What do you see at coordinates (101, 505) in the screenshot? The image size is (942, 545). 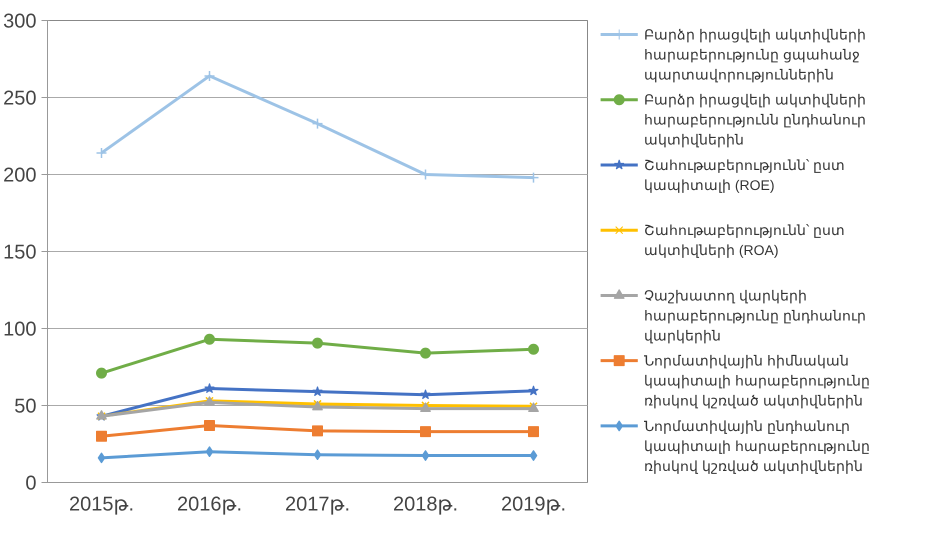 I see `x-tick-label: 2015թ.` at bounding box center [101, 505].